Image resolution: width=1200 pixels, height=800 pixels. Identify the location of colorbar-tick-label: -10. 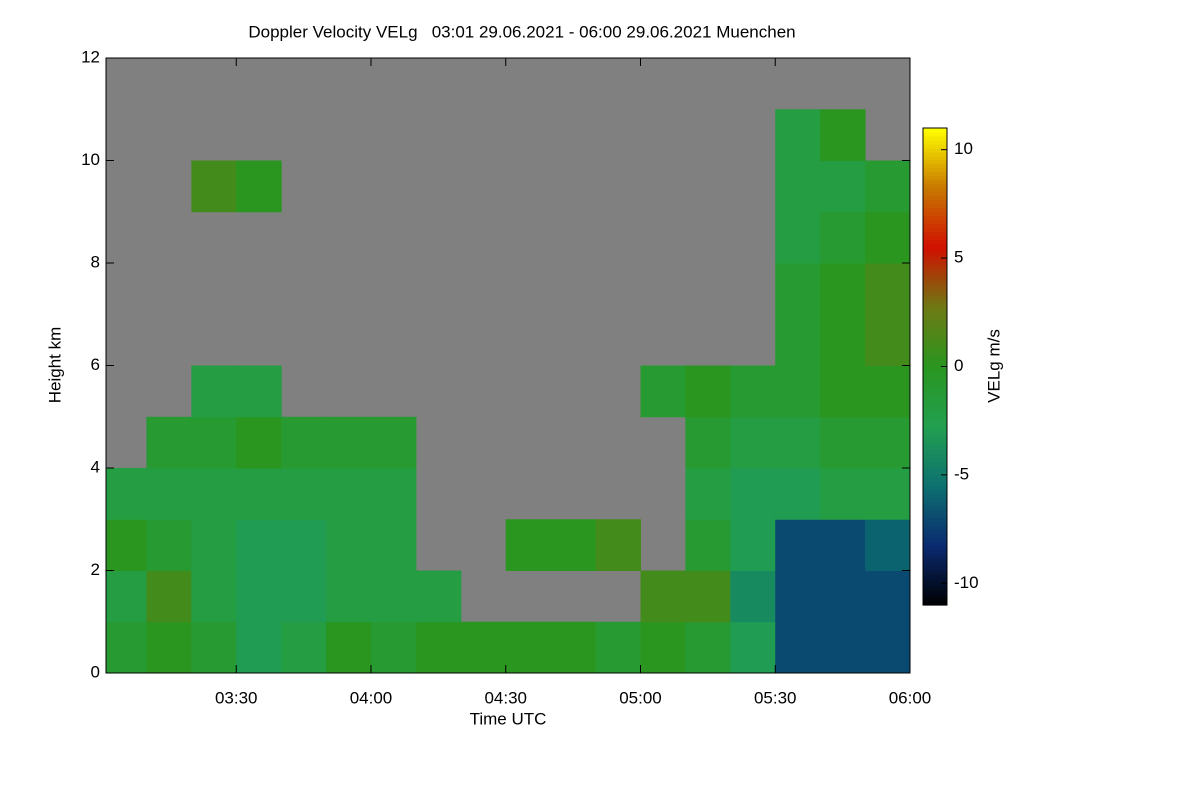
(966, 582).